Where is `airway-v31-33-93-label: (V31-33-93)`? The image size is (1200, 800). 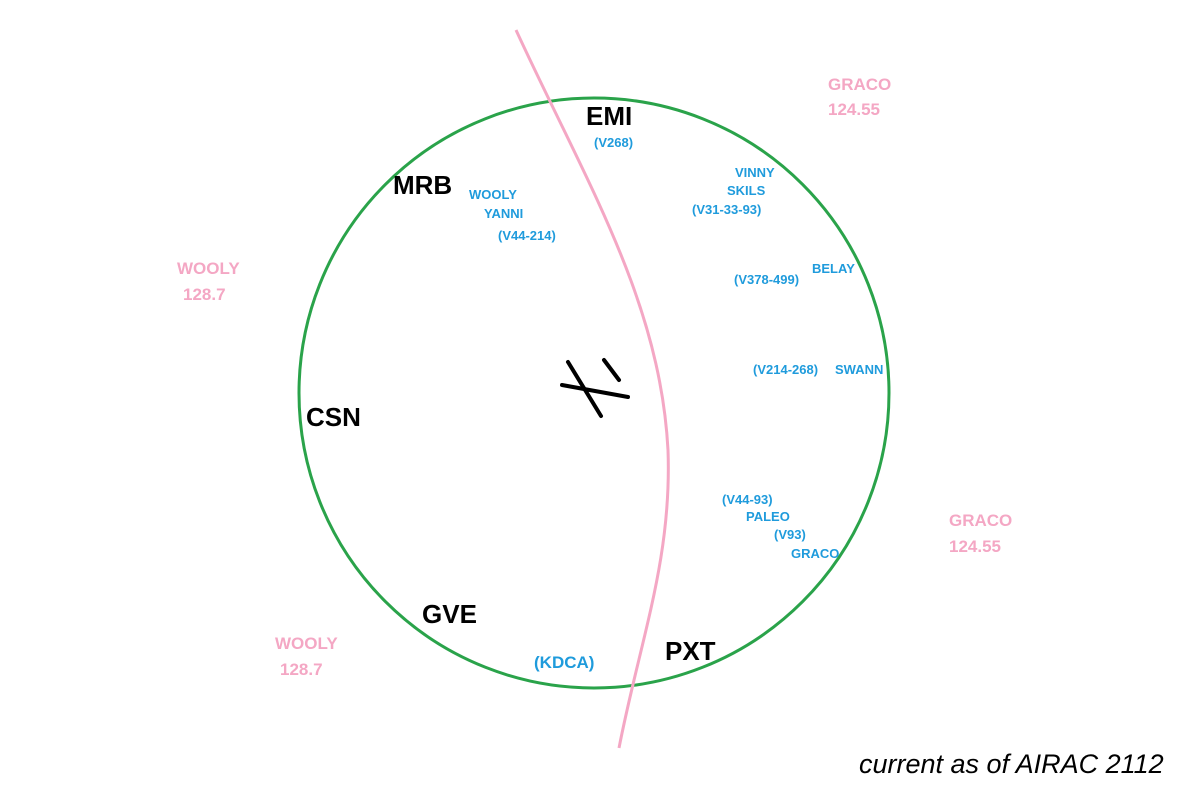 airway-v31-33-93-label: (V31-33-93) is located at coordinates (726, 209).